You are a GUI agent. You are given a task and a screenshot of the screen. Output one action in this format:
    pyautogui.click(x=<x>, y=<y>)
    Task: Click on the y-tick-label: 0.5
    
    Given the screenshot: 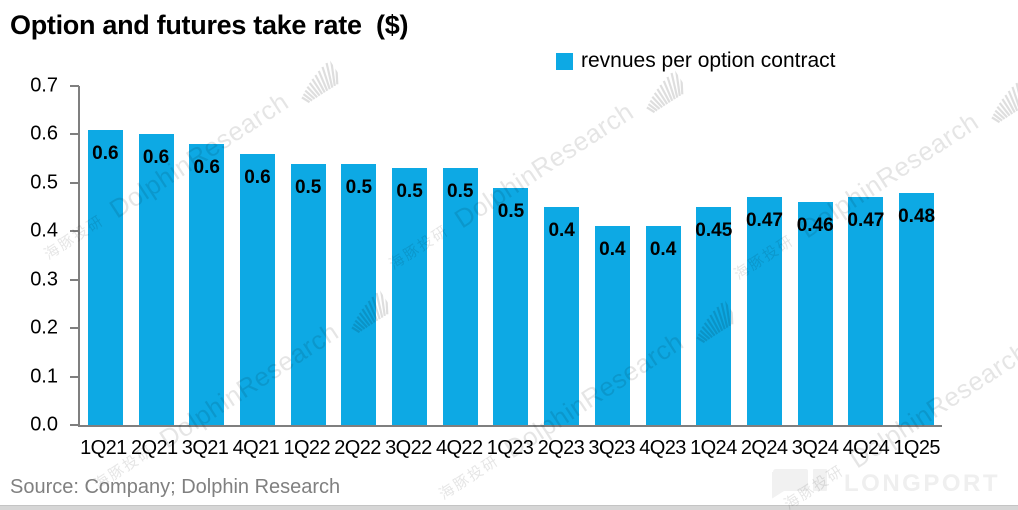 What is the action you would take?
    pyautogui.click(x=44, y=182)
    